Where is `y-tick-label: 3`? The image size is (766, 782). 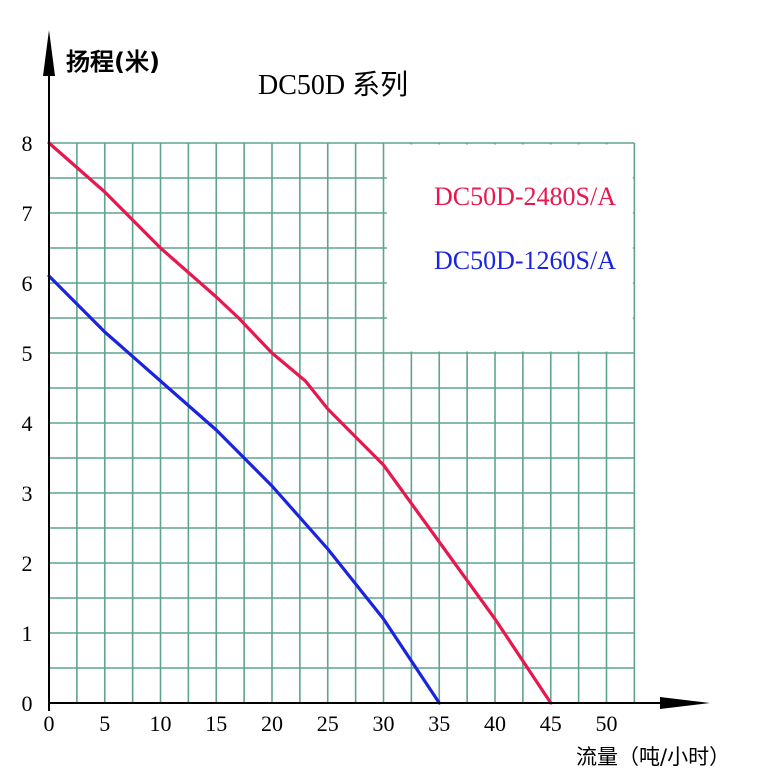 y-tick-label: 3 is located at coordinates (27, 493).